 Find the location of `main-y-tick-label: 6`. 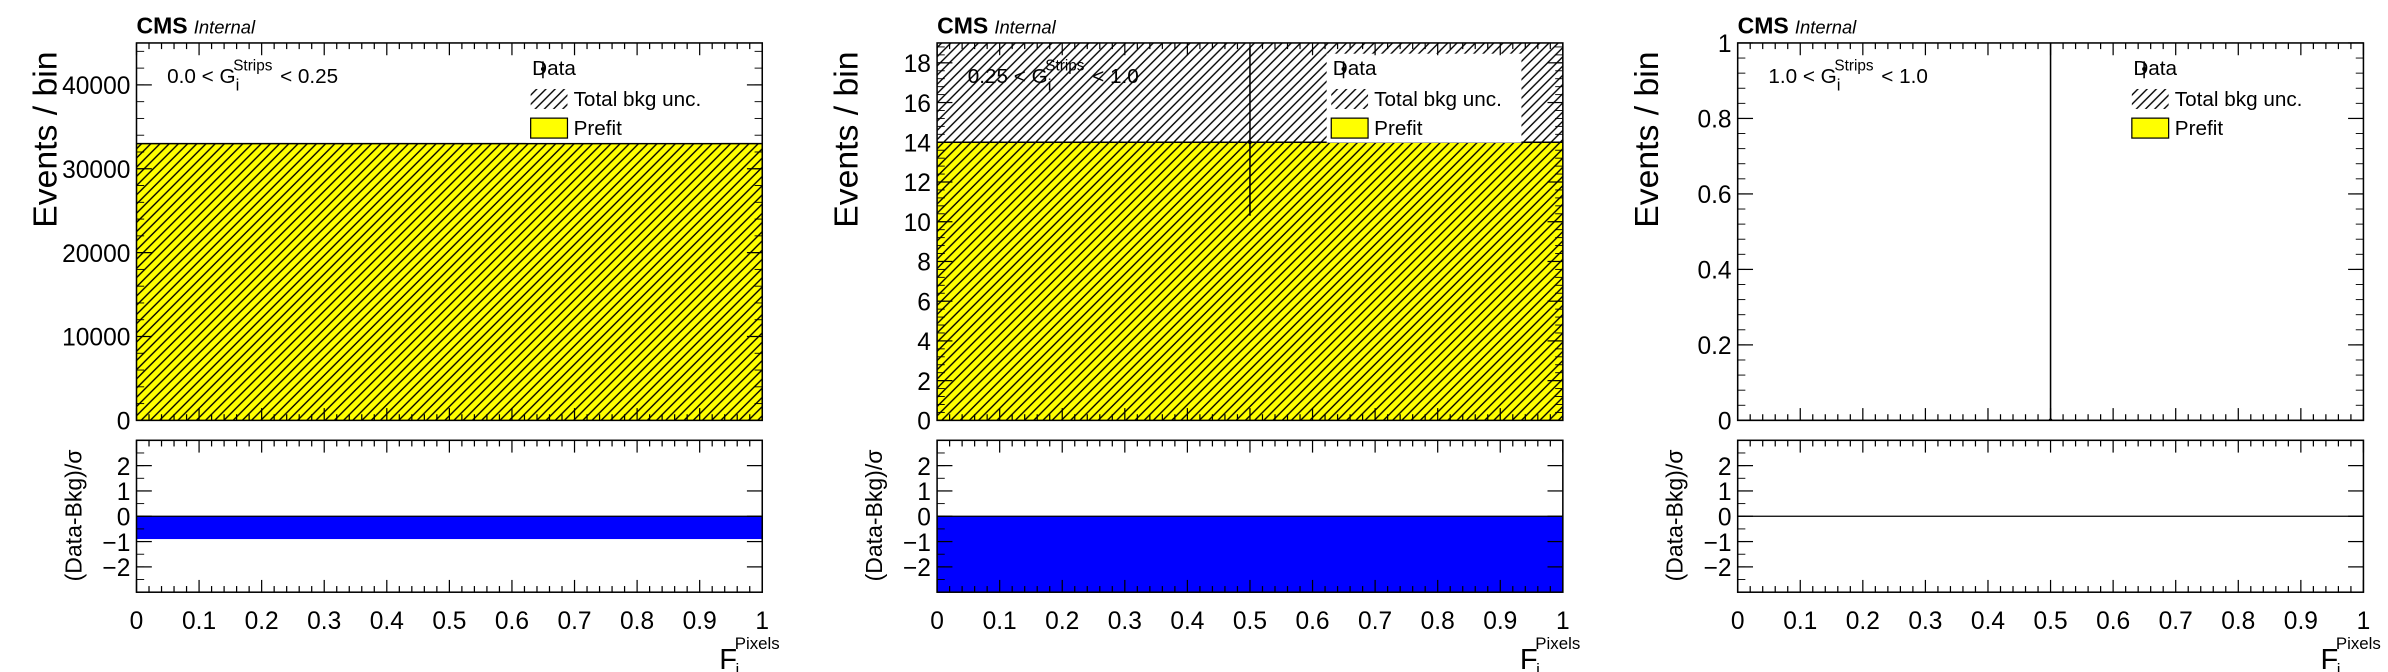

main-y-tick-label: 6 is located at coordinates (924, 302).